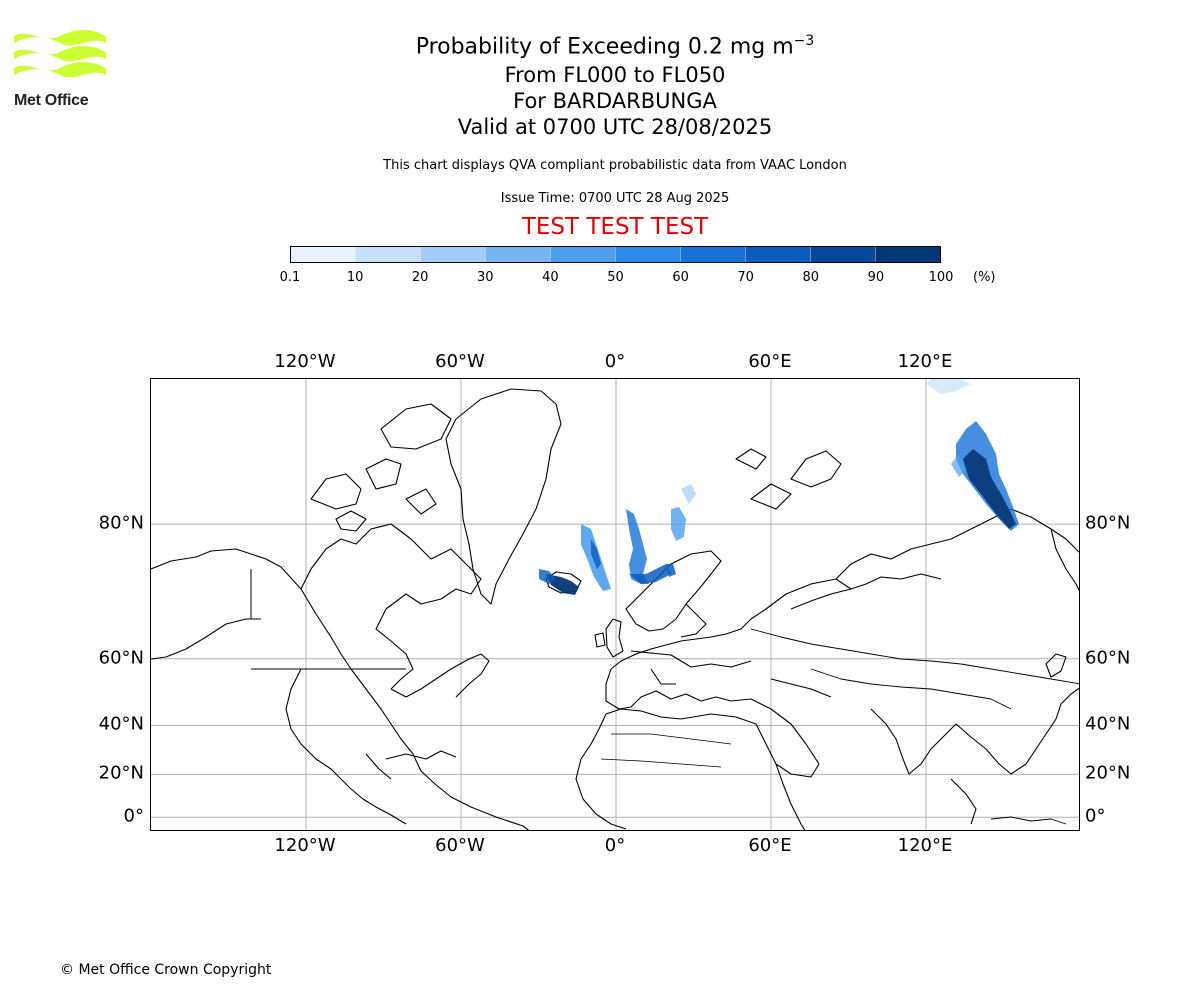 The height and width of the screenshot is (1000, 1200). I want to click on bottom-lon-label: 0°, so click(615, 845).